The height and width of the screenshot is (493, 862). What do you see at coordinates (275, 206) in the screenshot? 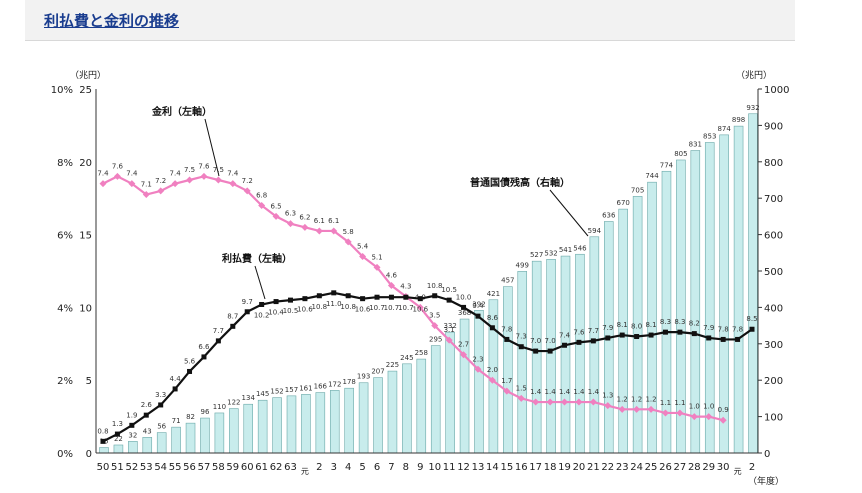
I see `point-value-label: 6.5` at bounding box center [275, 206].